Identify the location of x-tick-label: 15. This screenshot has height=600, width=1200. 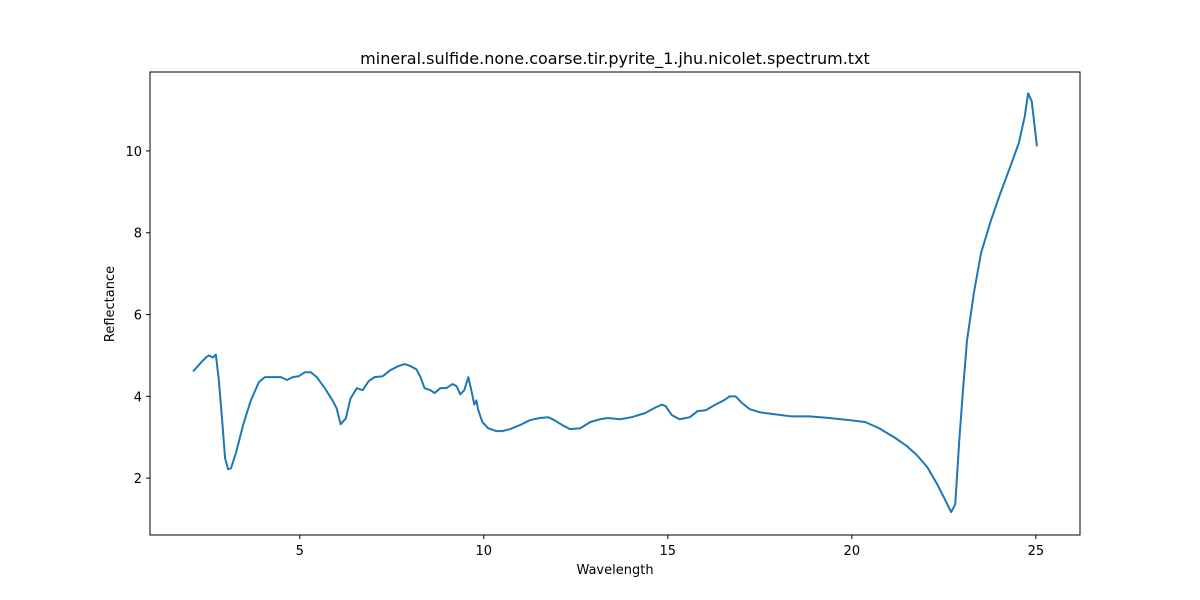
(668, 551).